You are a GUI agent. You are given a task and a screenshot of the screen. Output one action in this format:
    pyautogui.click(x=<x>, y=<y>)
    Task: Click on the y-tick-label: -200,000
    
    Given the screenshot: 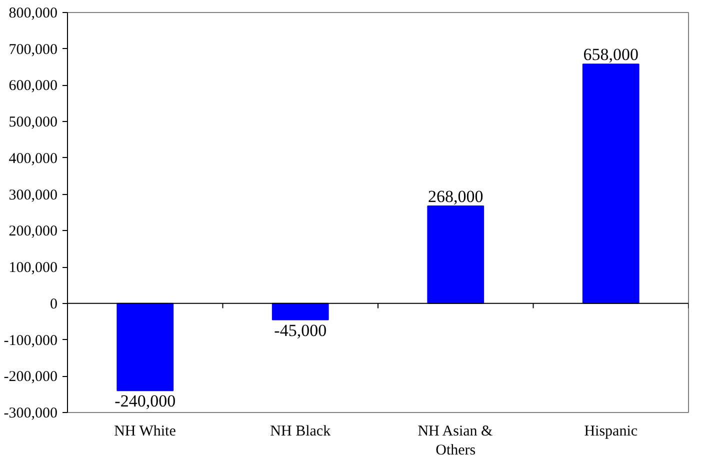 What is the action you would take?
    pyautogui.click(x=31, y=377)
    